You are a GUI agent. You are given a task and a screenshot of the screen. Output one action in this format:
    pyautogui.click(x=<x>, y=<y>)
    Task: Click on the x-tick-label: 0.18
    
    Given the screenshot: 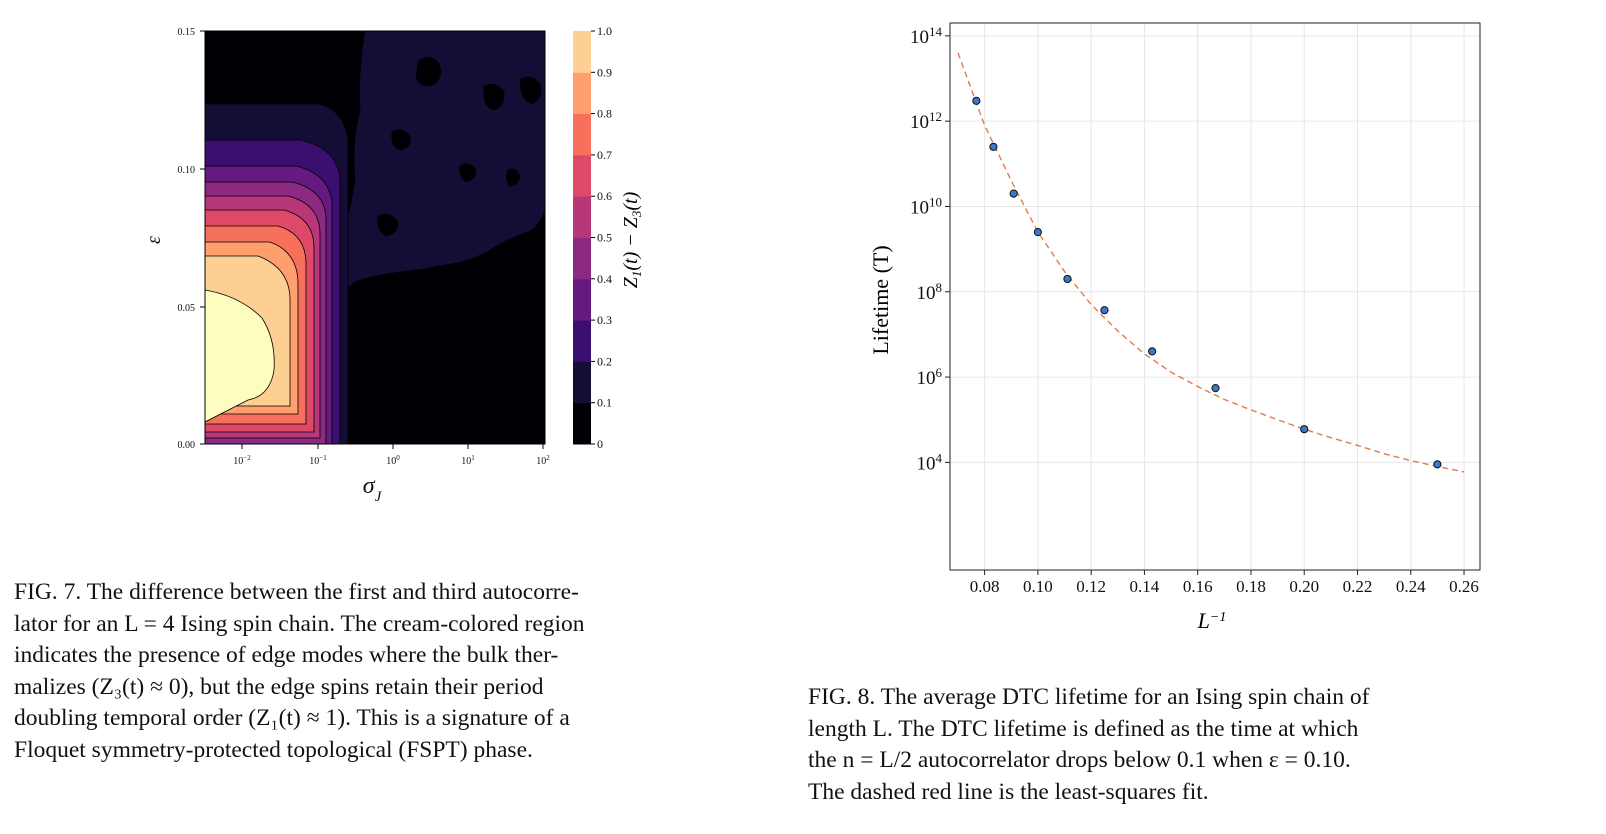 What is the action you would take?
    pyautogui.click(x=1251, y=586)
    